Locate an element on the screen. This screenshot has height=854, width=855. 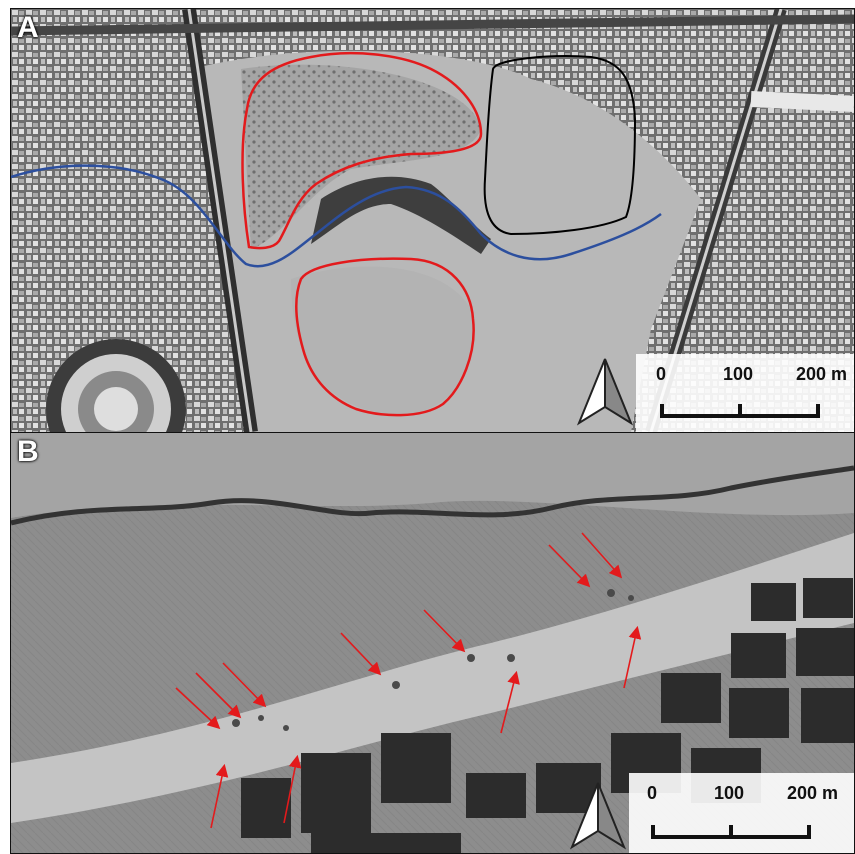
outline-north-area is located at coordinates (362, 150).